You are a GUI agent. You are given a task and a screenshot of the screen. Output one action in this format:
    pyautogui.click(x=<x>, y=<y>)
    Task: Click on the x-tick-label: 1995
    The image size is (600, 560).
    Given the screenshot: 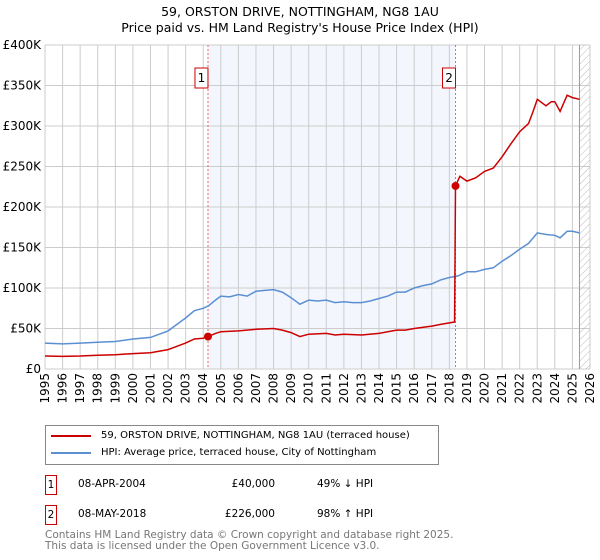 What is the action you would take?
    pyautogui.click(x=45, y=388)
    